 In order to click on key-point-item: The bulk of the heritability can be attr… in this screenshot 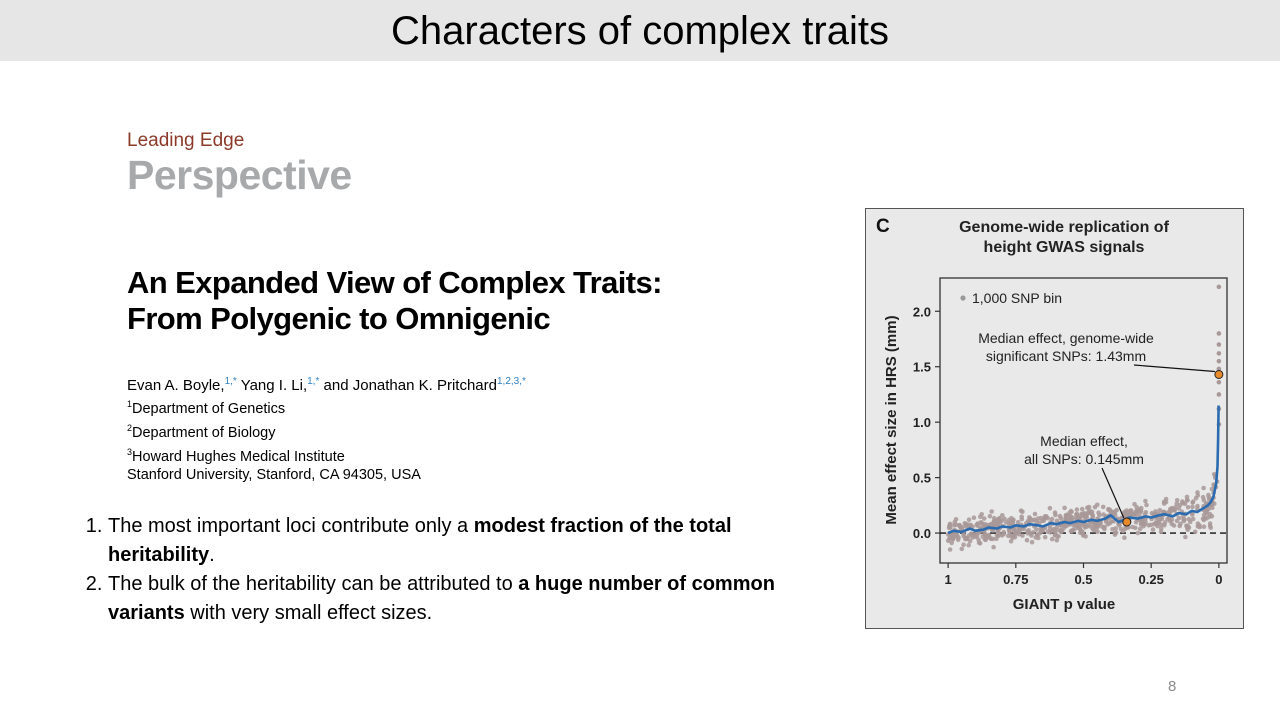, I will do `click(461, 599)`.